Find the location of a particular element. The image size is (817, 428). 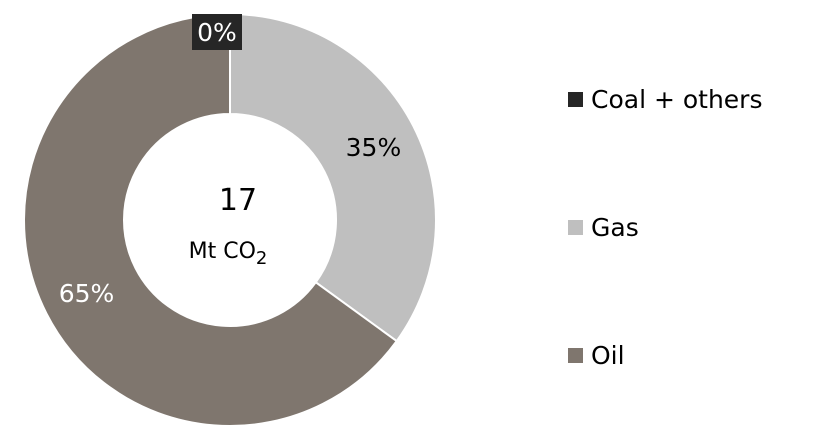

legend-swatch-oil is located at coordinates (575, 355).